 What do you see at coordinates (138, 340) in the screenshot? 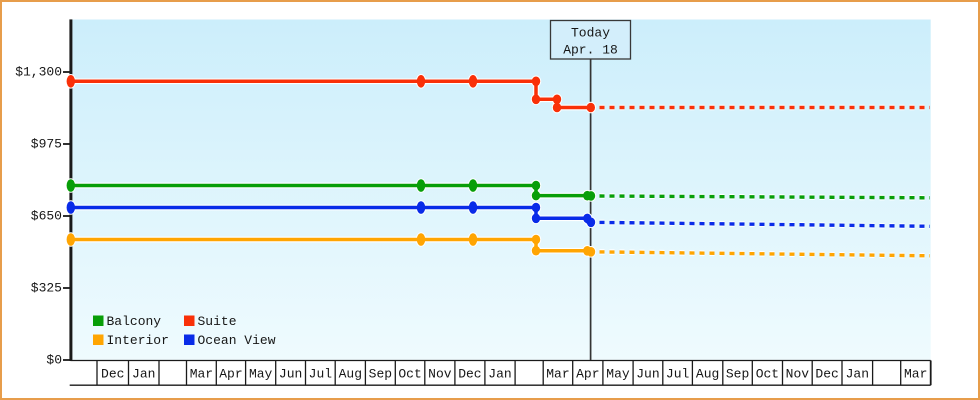
I see `svg-text: Interior` at bounding box center [138, 340].